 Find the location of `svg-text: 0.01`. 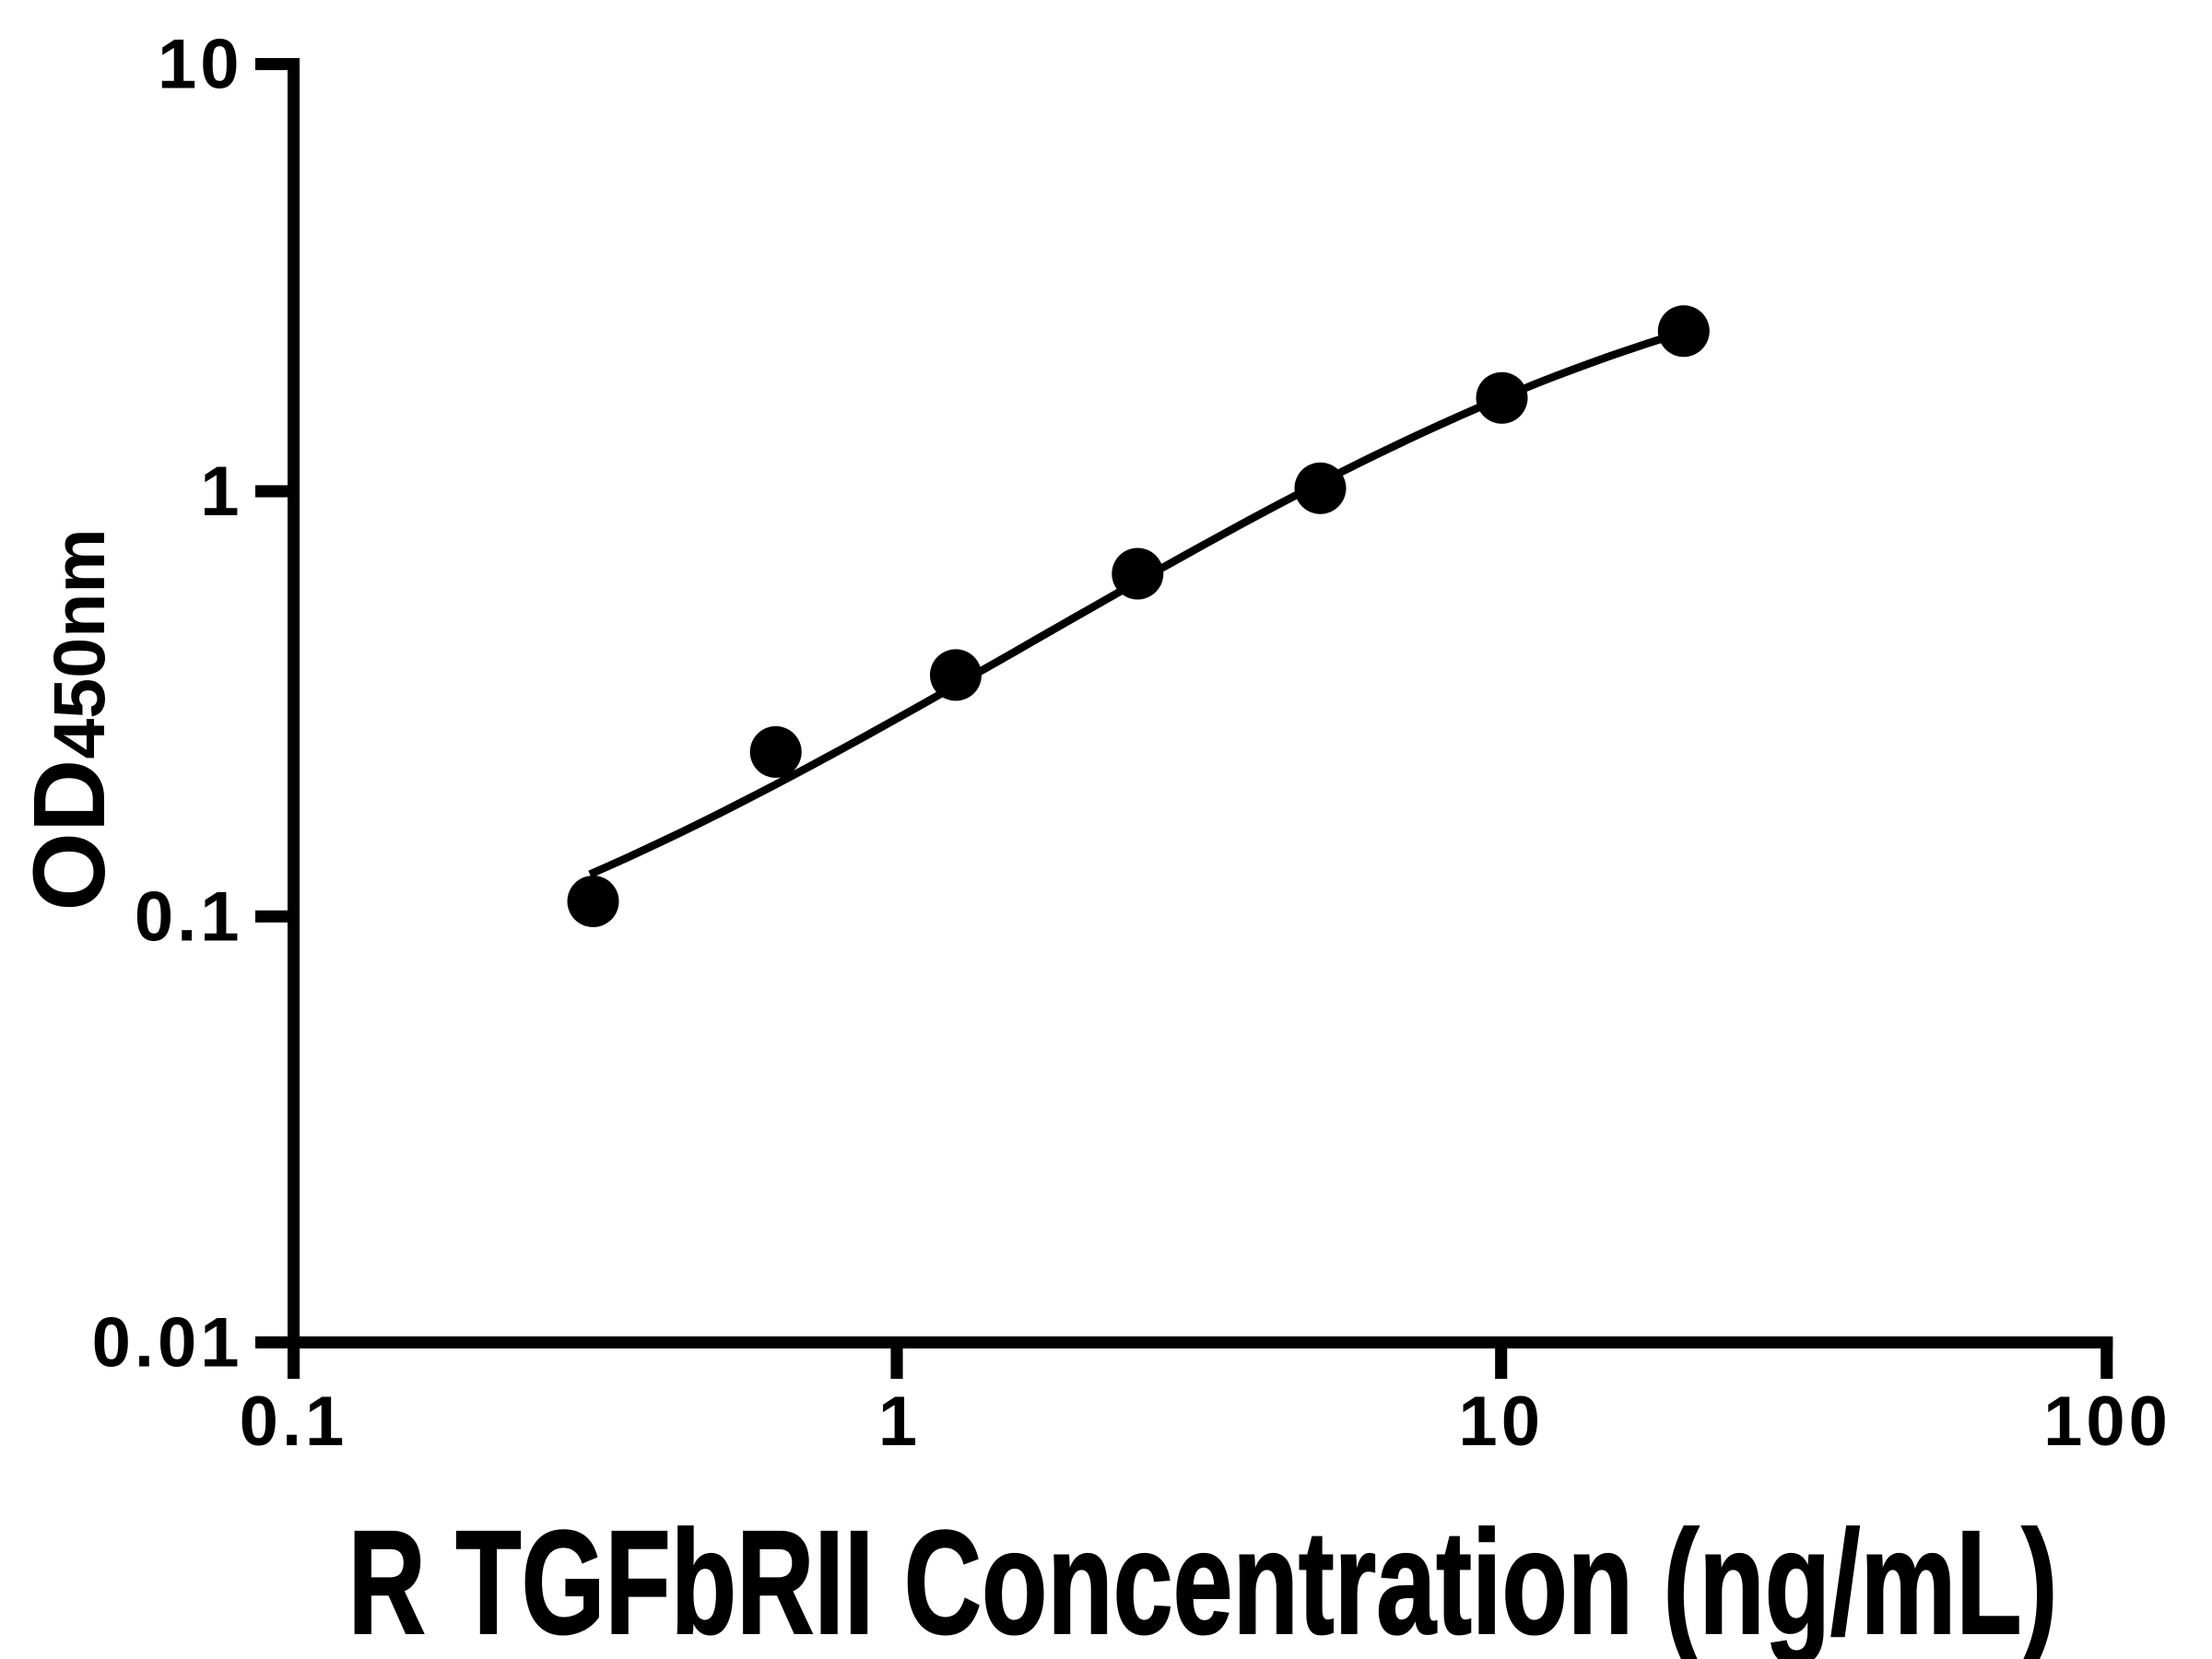

svg-text: 0.01 is located at coordinates (167, 1343).